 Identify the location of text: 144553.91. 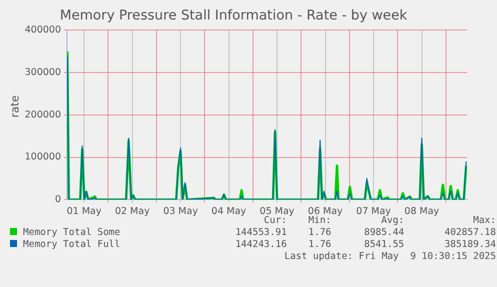
(261, 232).